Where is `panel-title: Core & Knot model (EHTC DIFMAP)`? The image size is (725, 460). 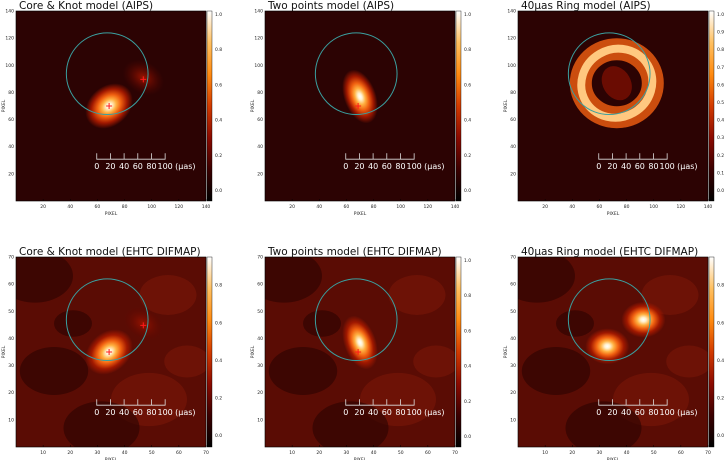 panel-title: Core & Knot model (EHTC DIFMAP) is located at coordinates (110, 252).